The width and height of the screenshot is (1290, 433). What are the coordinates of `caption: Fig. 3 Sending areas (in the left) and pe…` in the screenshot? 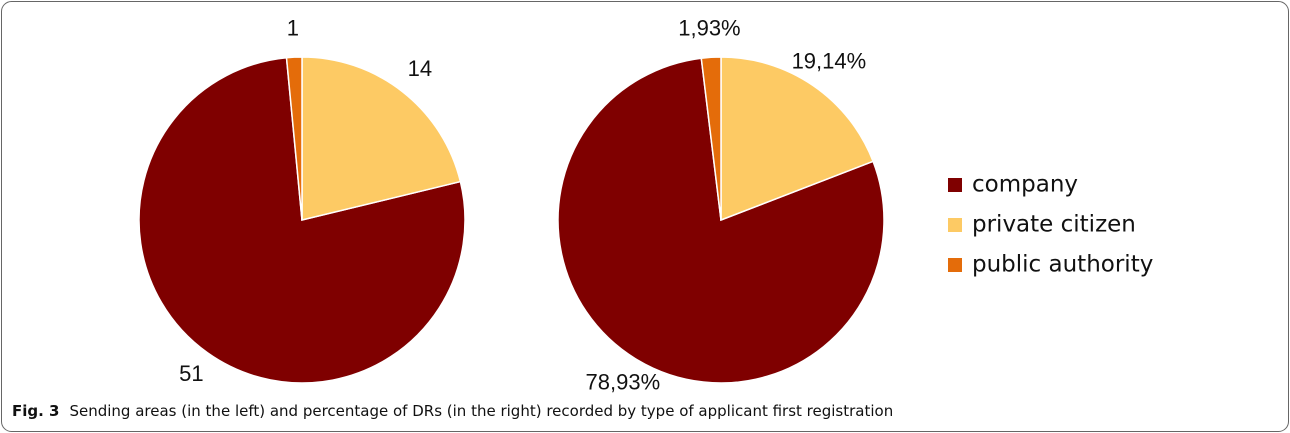 It's located at (452, 411).